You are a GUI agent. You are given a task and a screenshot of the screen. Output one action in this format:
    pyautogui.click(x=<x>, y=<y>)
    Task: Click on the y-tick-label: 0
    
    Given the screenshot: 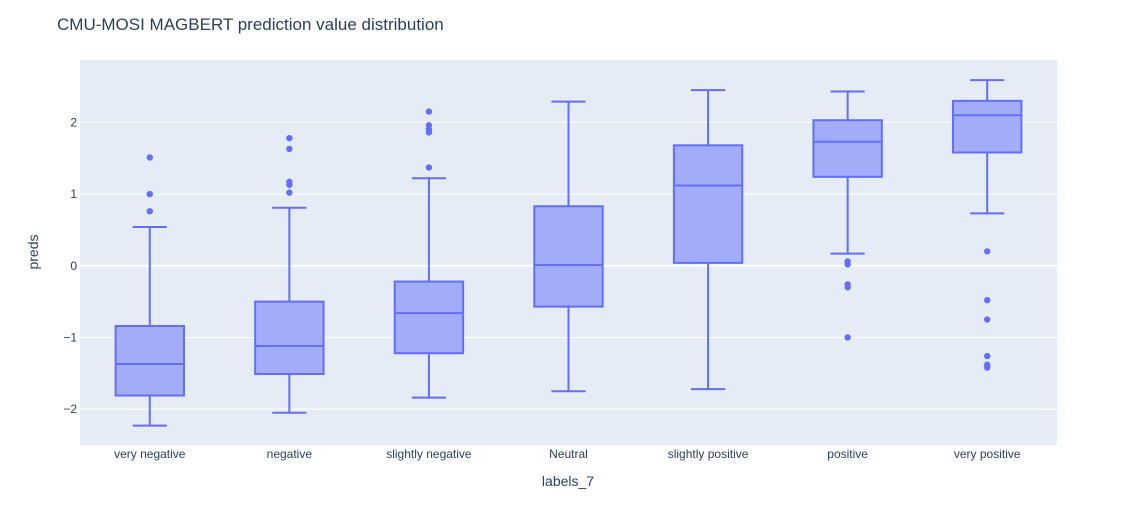 What is the action you would take?
    pyautogui.click(x=73, y=266)
    